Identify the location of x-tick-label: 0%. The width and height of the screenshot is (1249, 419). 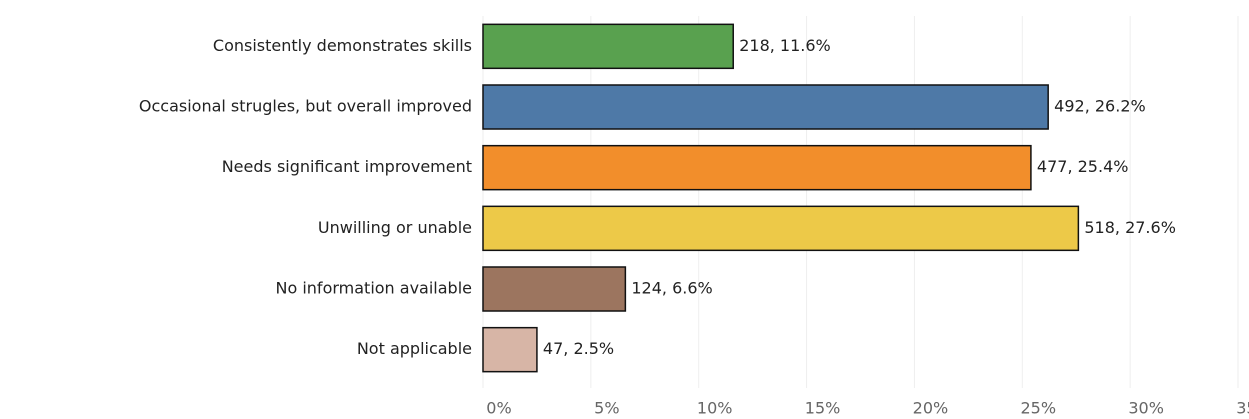
(498, 408).